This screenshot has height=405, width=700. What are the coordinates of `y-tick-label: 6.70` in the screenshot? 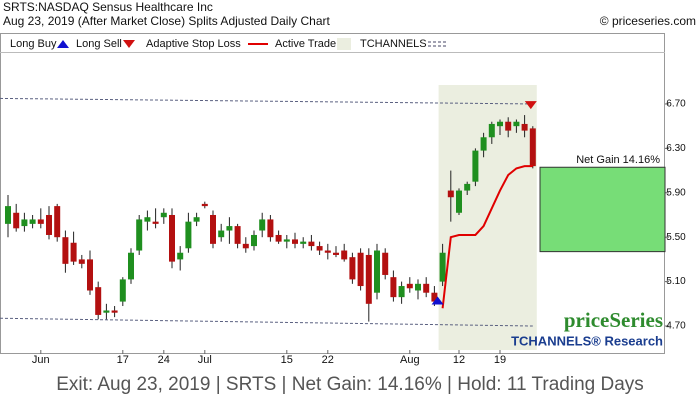 It's located at (676, 104).